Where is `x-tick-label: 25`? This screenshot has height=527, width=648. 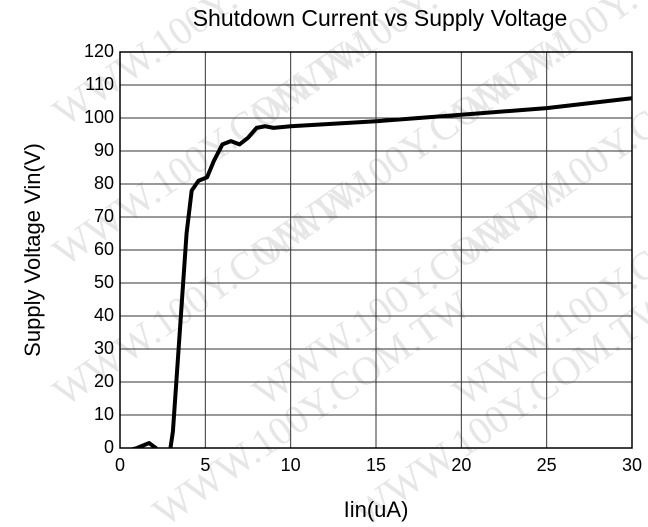
x-tick-label: 25 is located at coordinates (547, 465).